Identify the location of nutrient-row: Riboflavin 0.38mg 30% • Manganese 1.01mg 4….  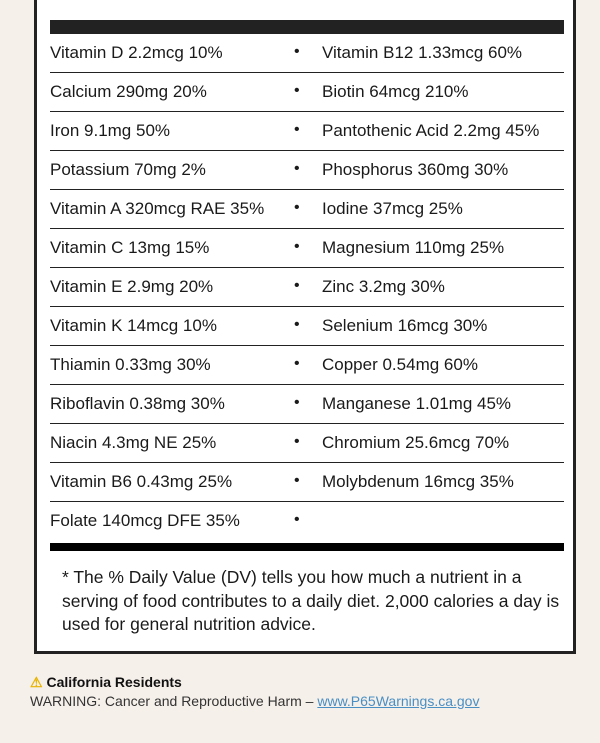
(307, 404).